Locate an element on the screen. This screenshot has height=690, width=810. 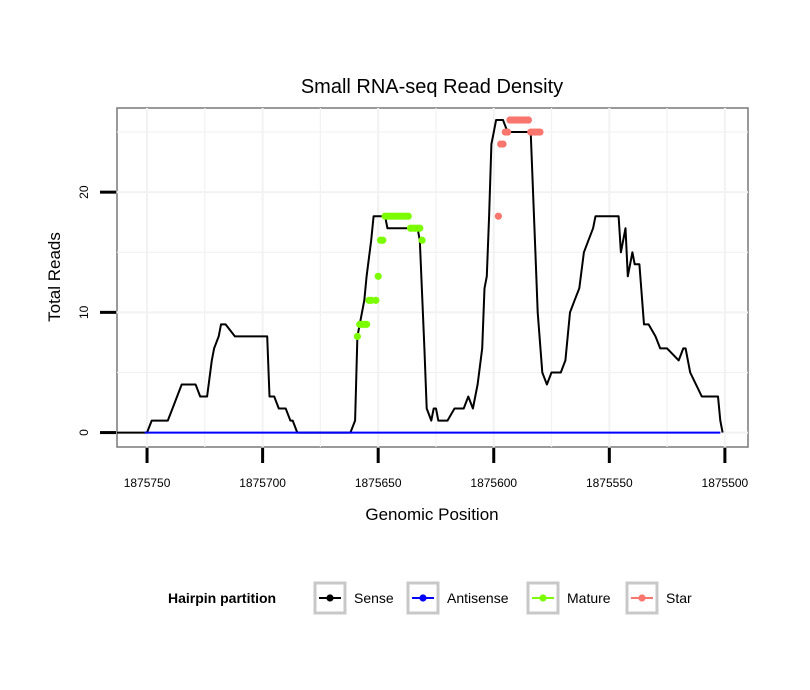
legend-item: Antisense is located at coordinates (457, 598).